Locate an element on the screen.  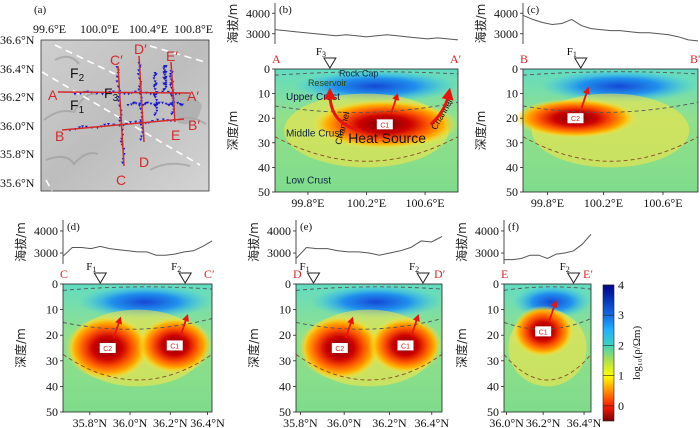
profile-label-D: D is located at coordinates (144, 162).